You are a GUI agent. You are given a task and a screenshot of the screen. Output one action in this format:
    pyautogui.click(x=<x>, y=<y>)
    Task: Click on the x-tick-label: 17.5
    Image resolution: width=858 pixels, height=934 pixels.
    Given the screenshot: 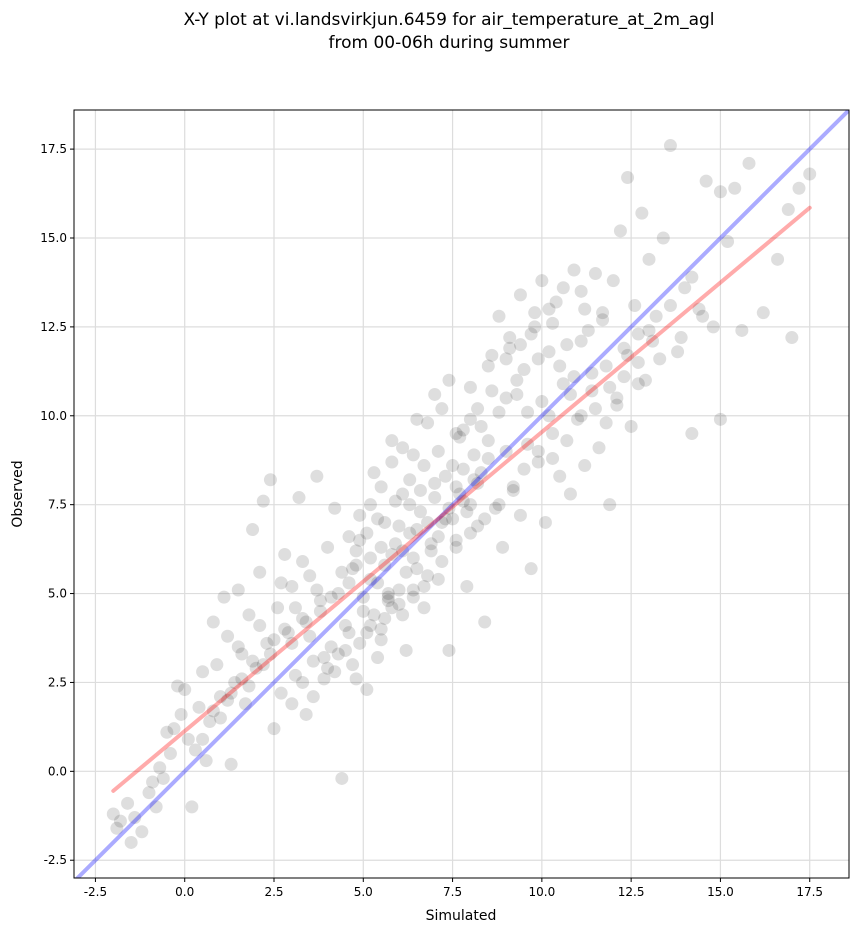 What is the action you would take?
    pyautogui.click(x=809, y=892)
    